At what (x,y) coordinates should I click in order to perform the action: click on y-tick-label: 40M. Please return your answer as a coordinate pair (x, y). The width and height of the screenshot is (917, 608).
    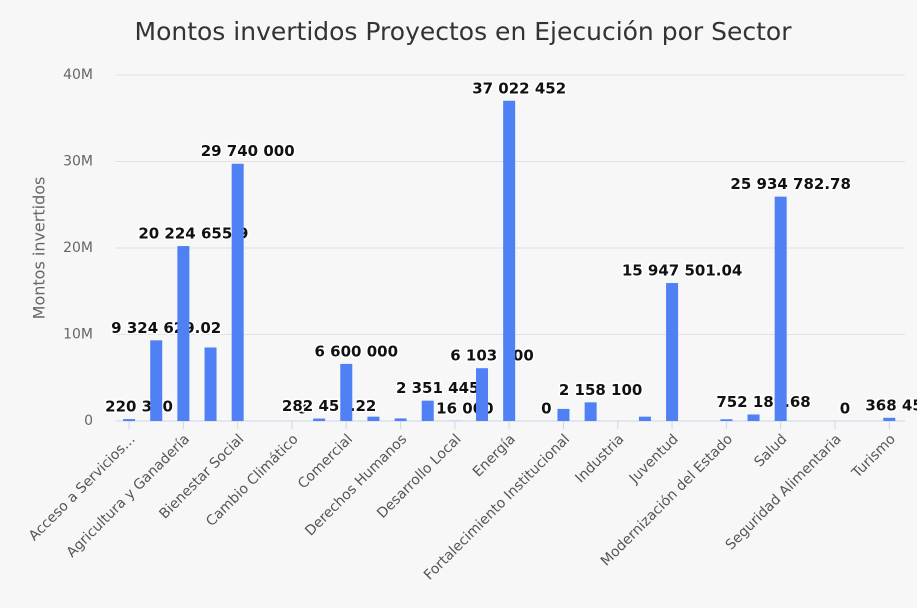
    Looking at the image, I should click on (78, 75).